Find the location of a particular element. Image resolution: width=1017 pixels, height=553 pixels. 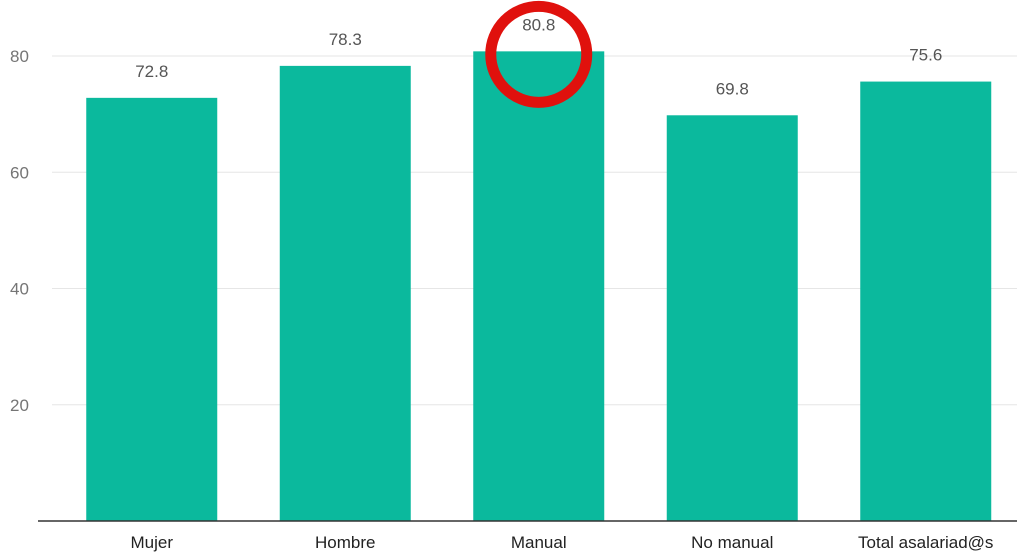

x-tick-label: Mujer is located at coordinates (151, 542).